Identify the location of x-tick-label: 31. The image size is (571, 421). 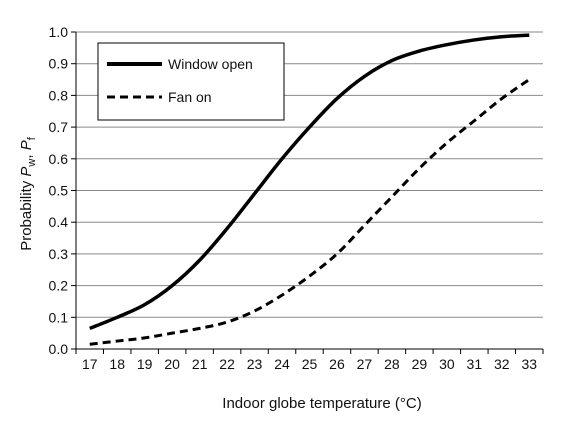
(475, 364).